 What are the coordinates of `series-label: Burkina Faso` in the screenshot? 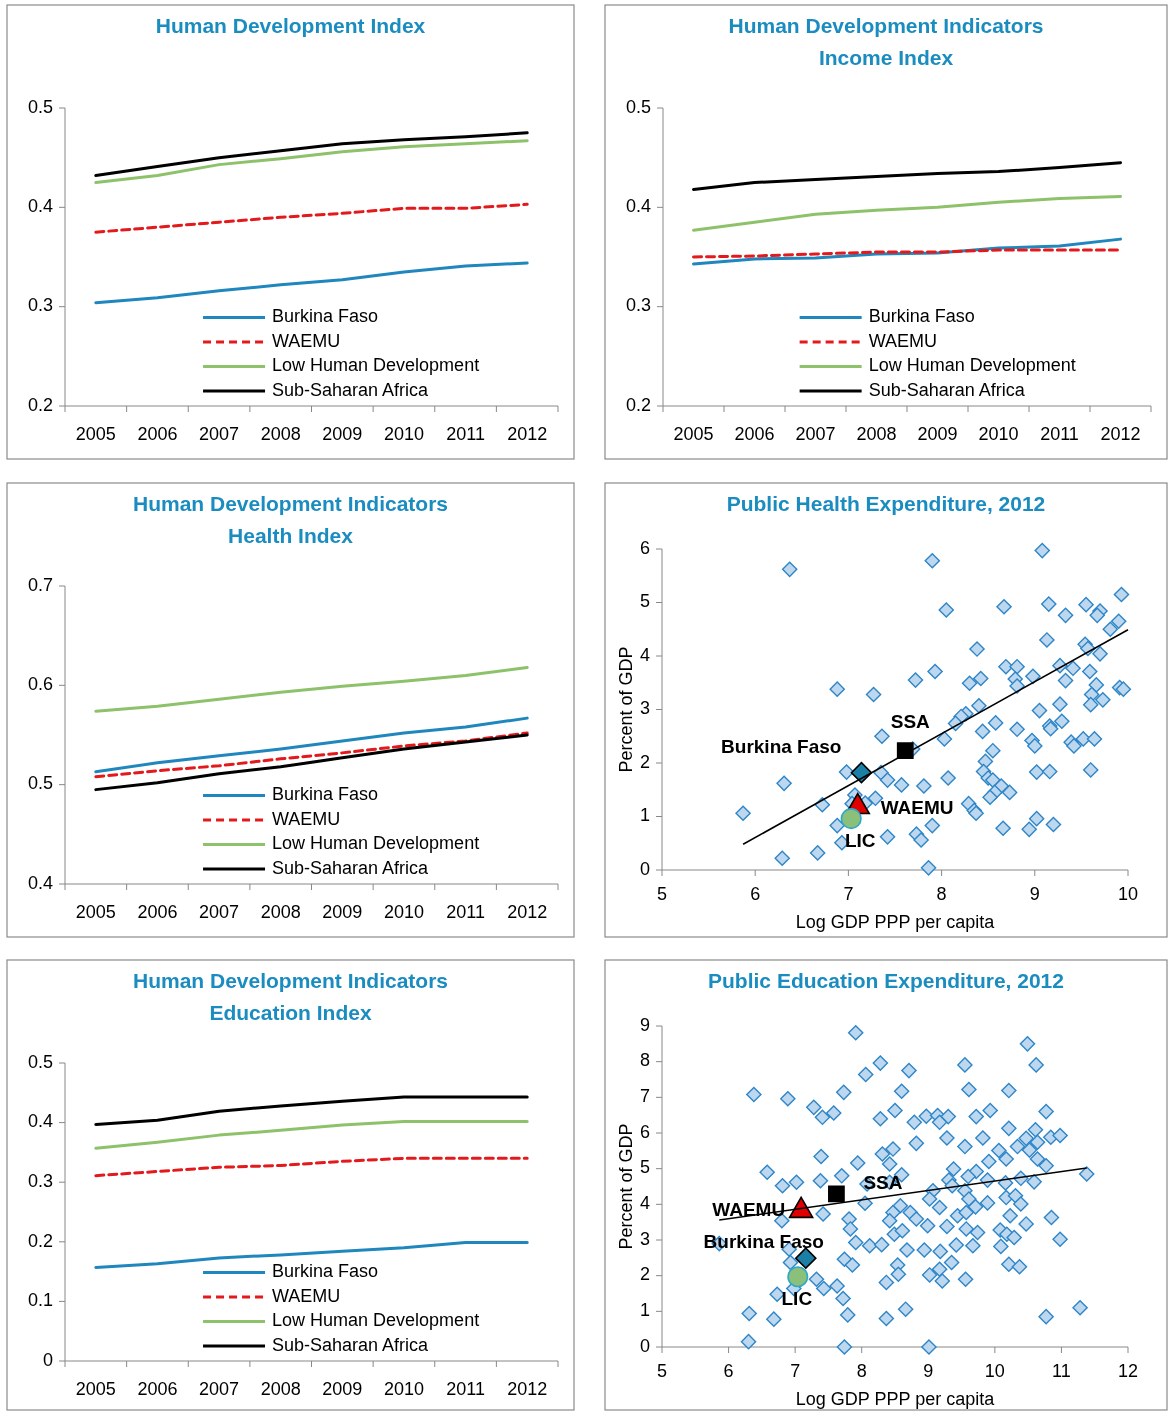 It's located at (781, 746).